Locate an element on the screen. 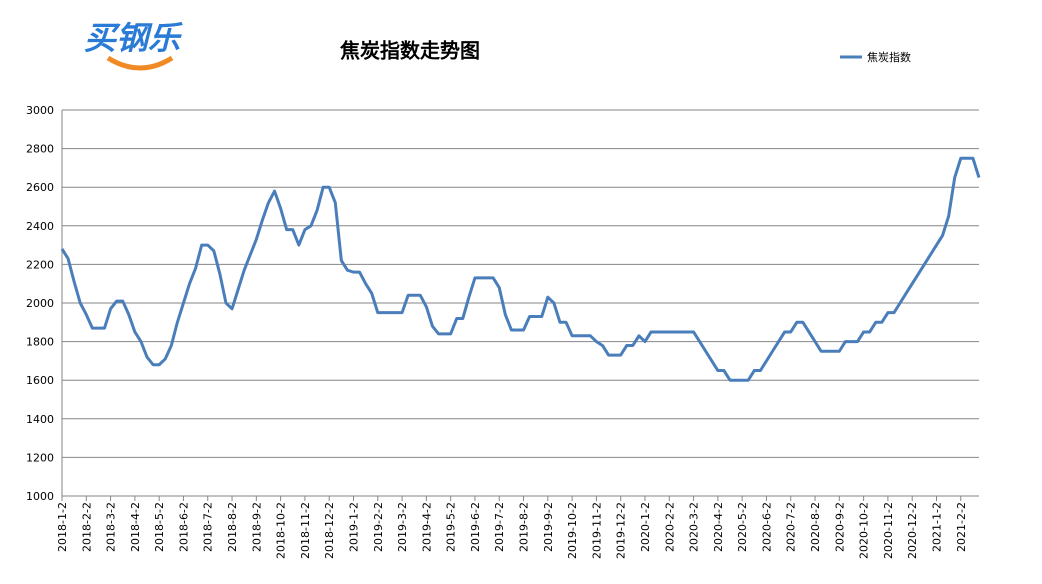 This screenshot has height=584, width=1042. x-tick-label: 2018-12-2 is located at coordinates (329, 530).